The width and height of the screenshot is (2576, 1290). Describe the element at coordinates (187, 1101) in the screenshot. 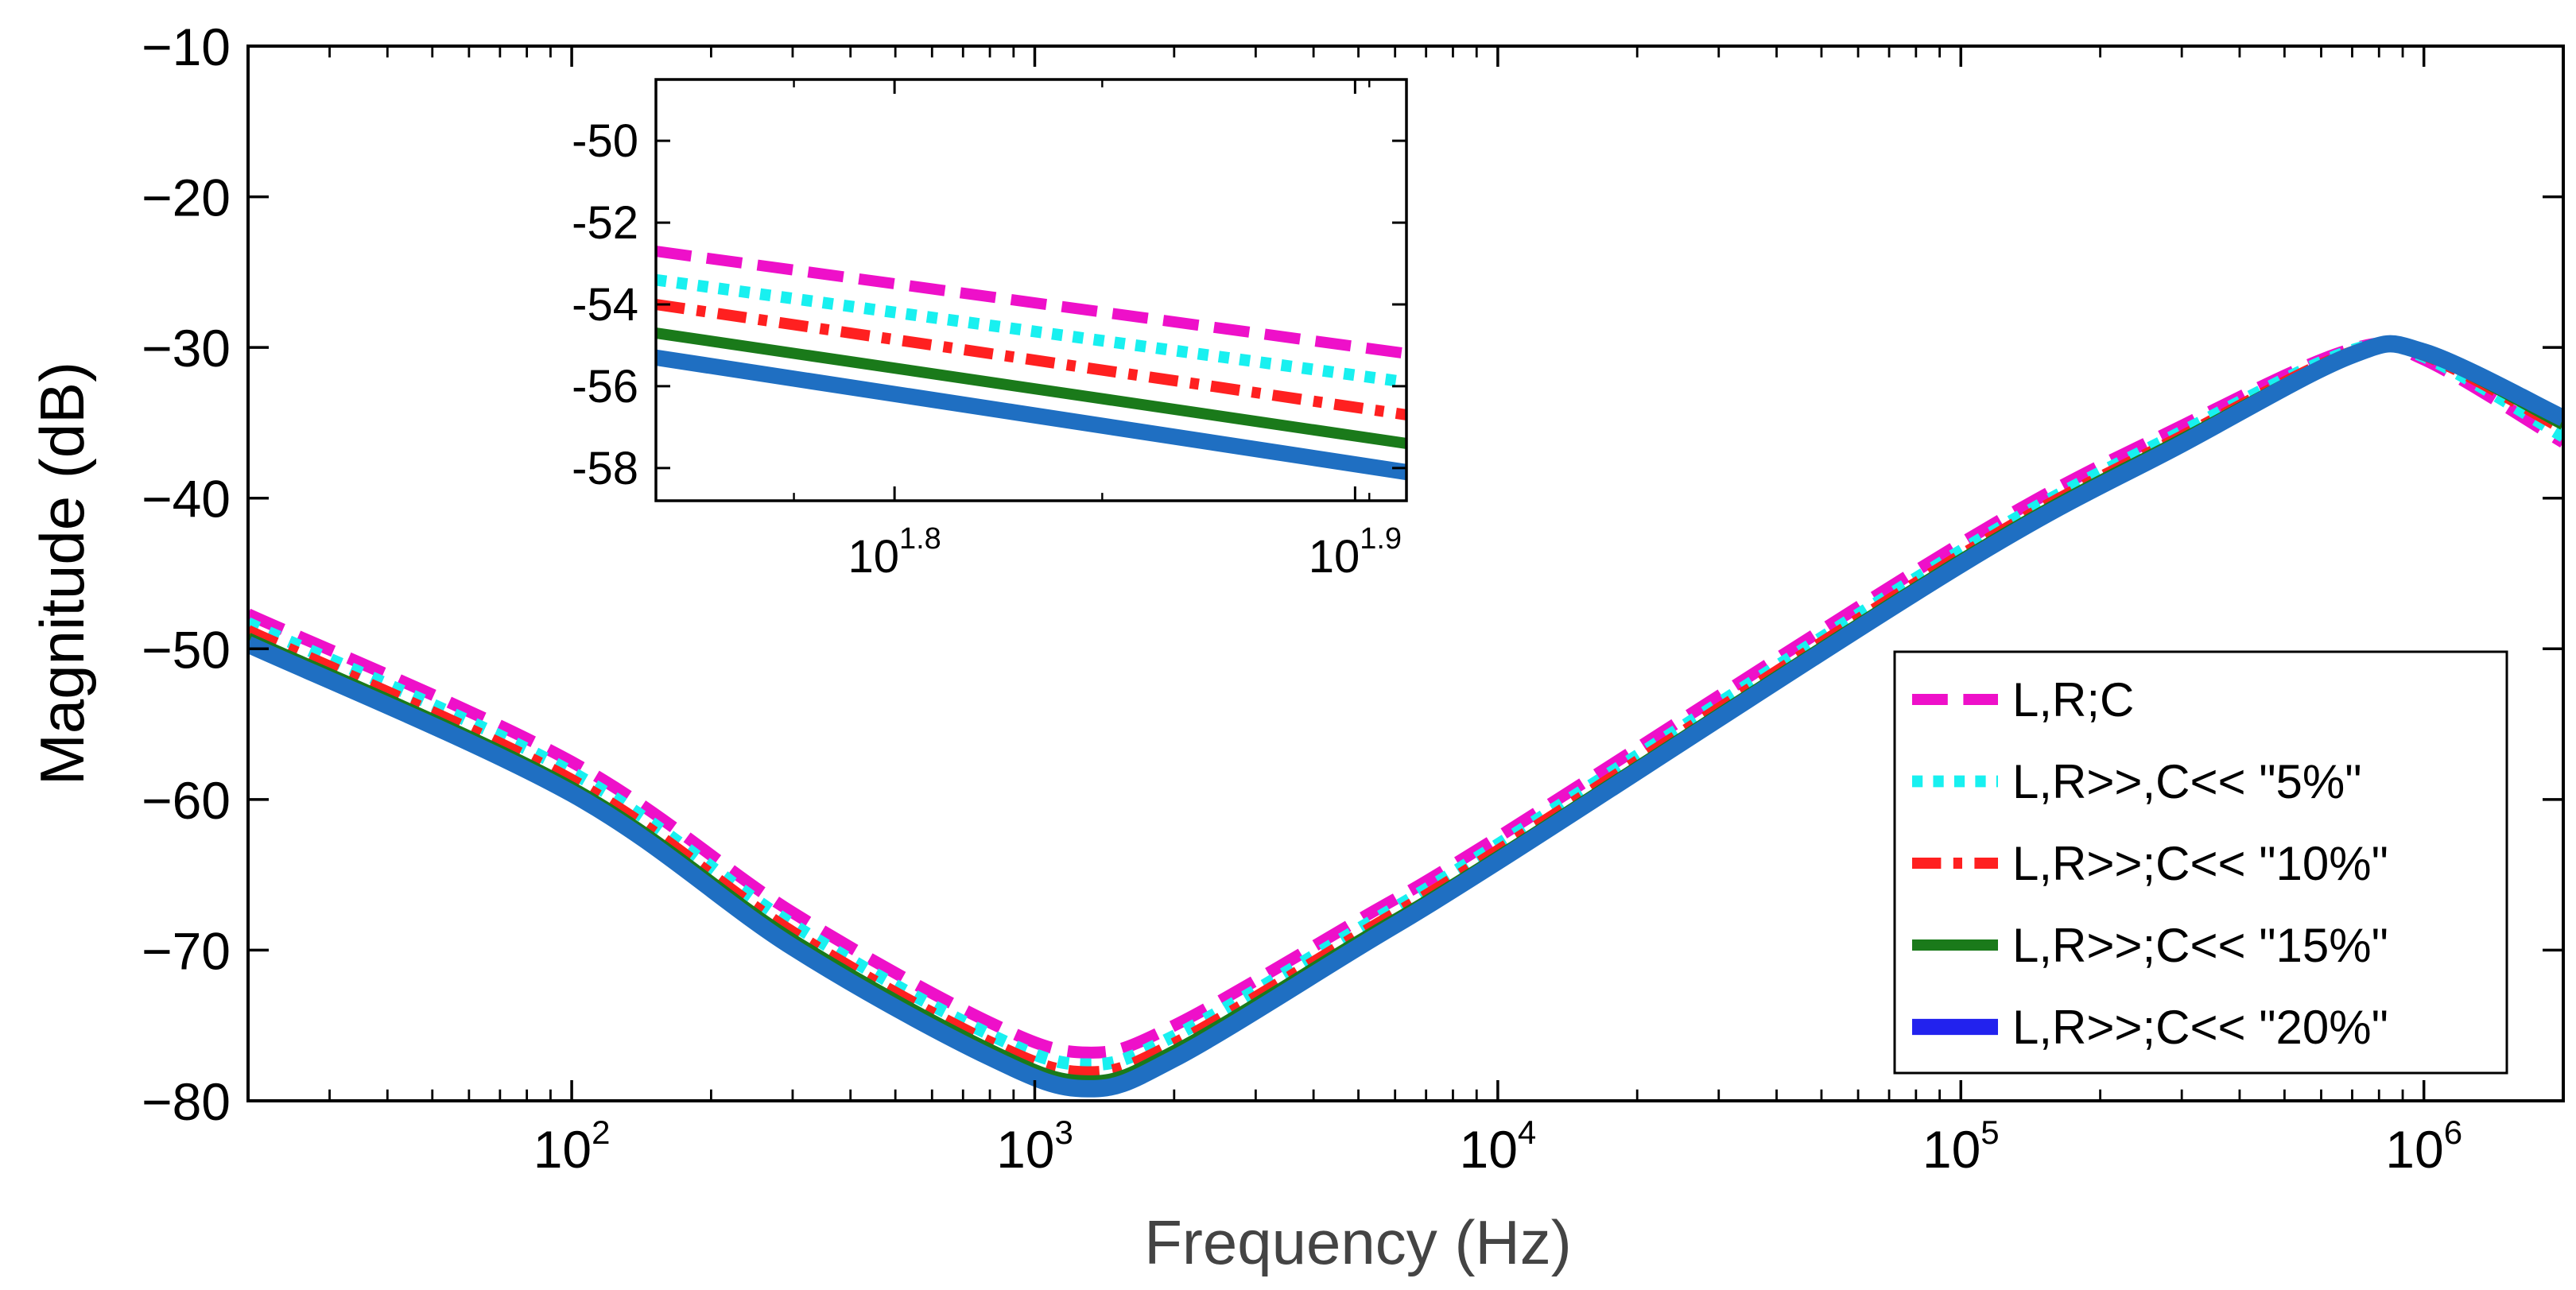

I see `main-y-tick-label: −80` at that location.